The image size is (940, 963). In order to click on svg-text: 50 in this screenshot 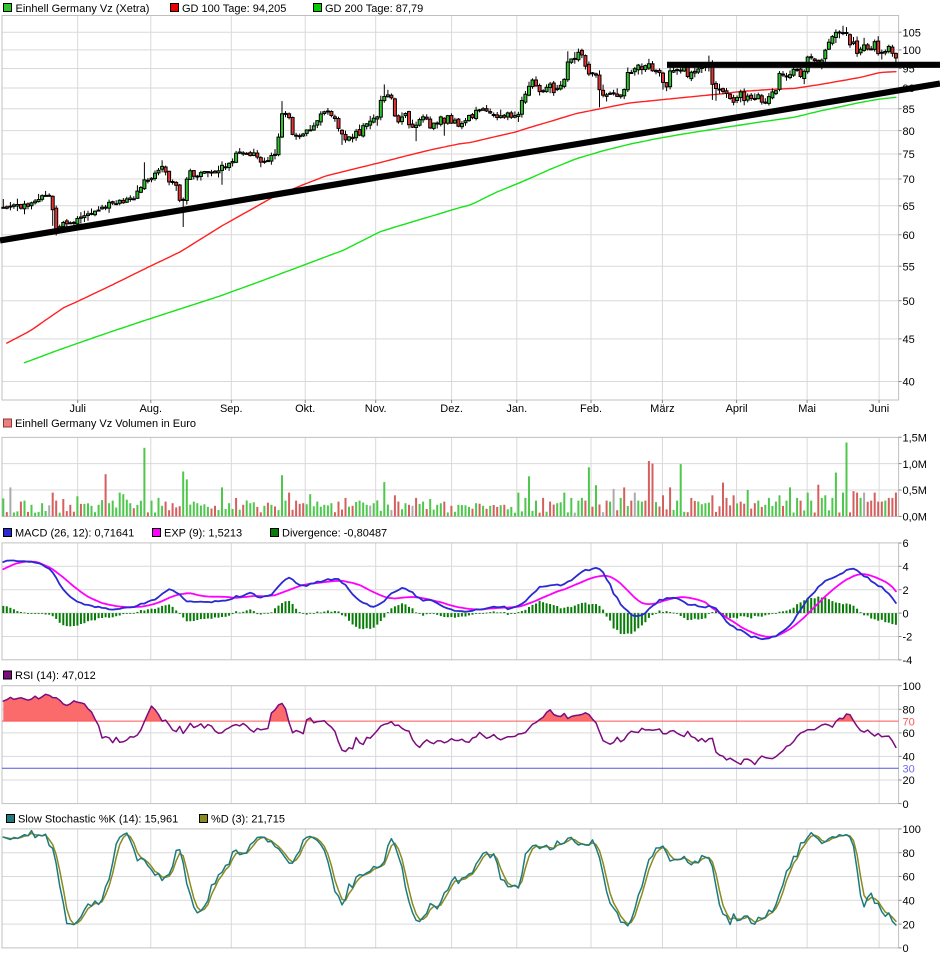, I will do `click(909, 302)`.